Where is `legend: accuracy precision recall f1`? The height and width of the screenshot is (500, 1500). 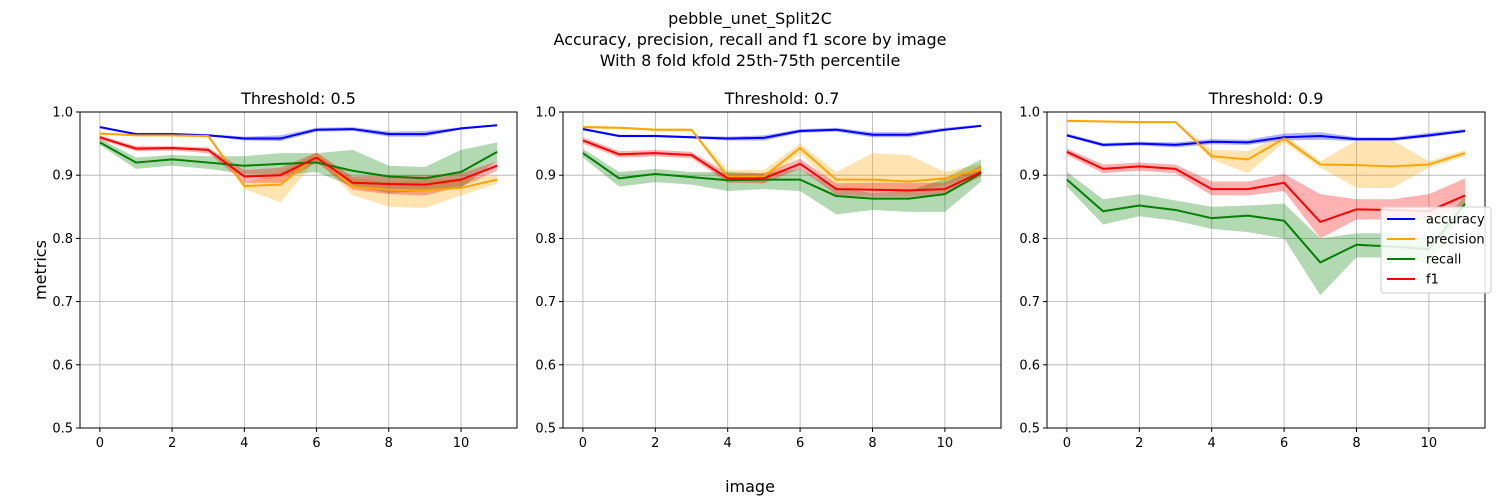
legend: accuracy precision recall f1 is located at coordinates (1436, 250).